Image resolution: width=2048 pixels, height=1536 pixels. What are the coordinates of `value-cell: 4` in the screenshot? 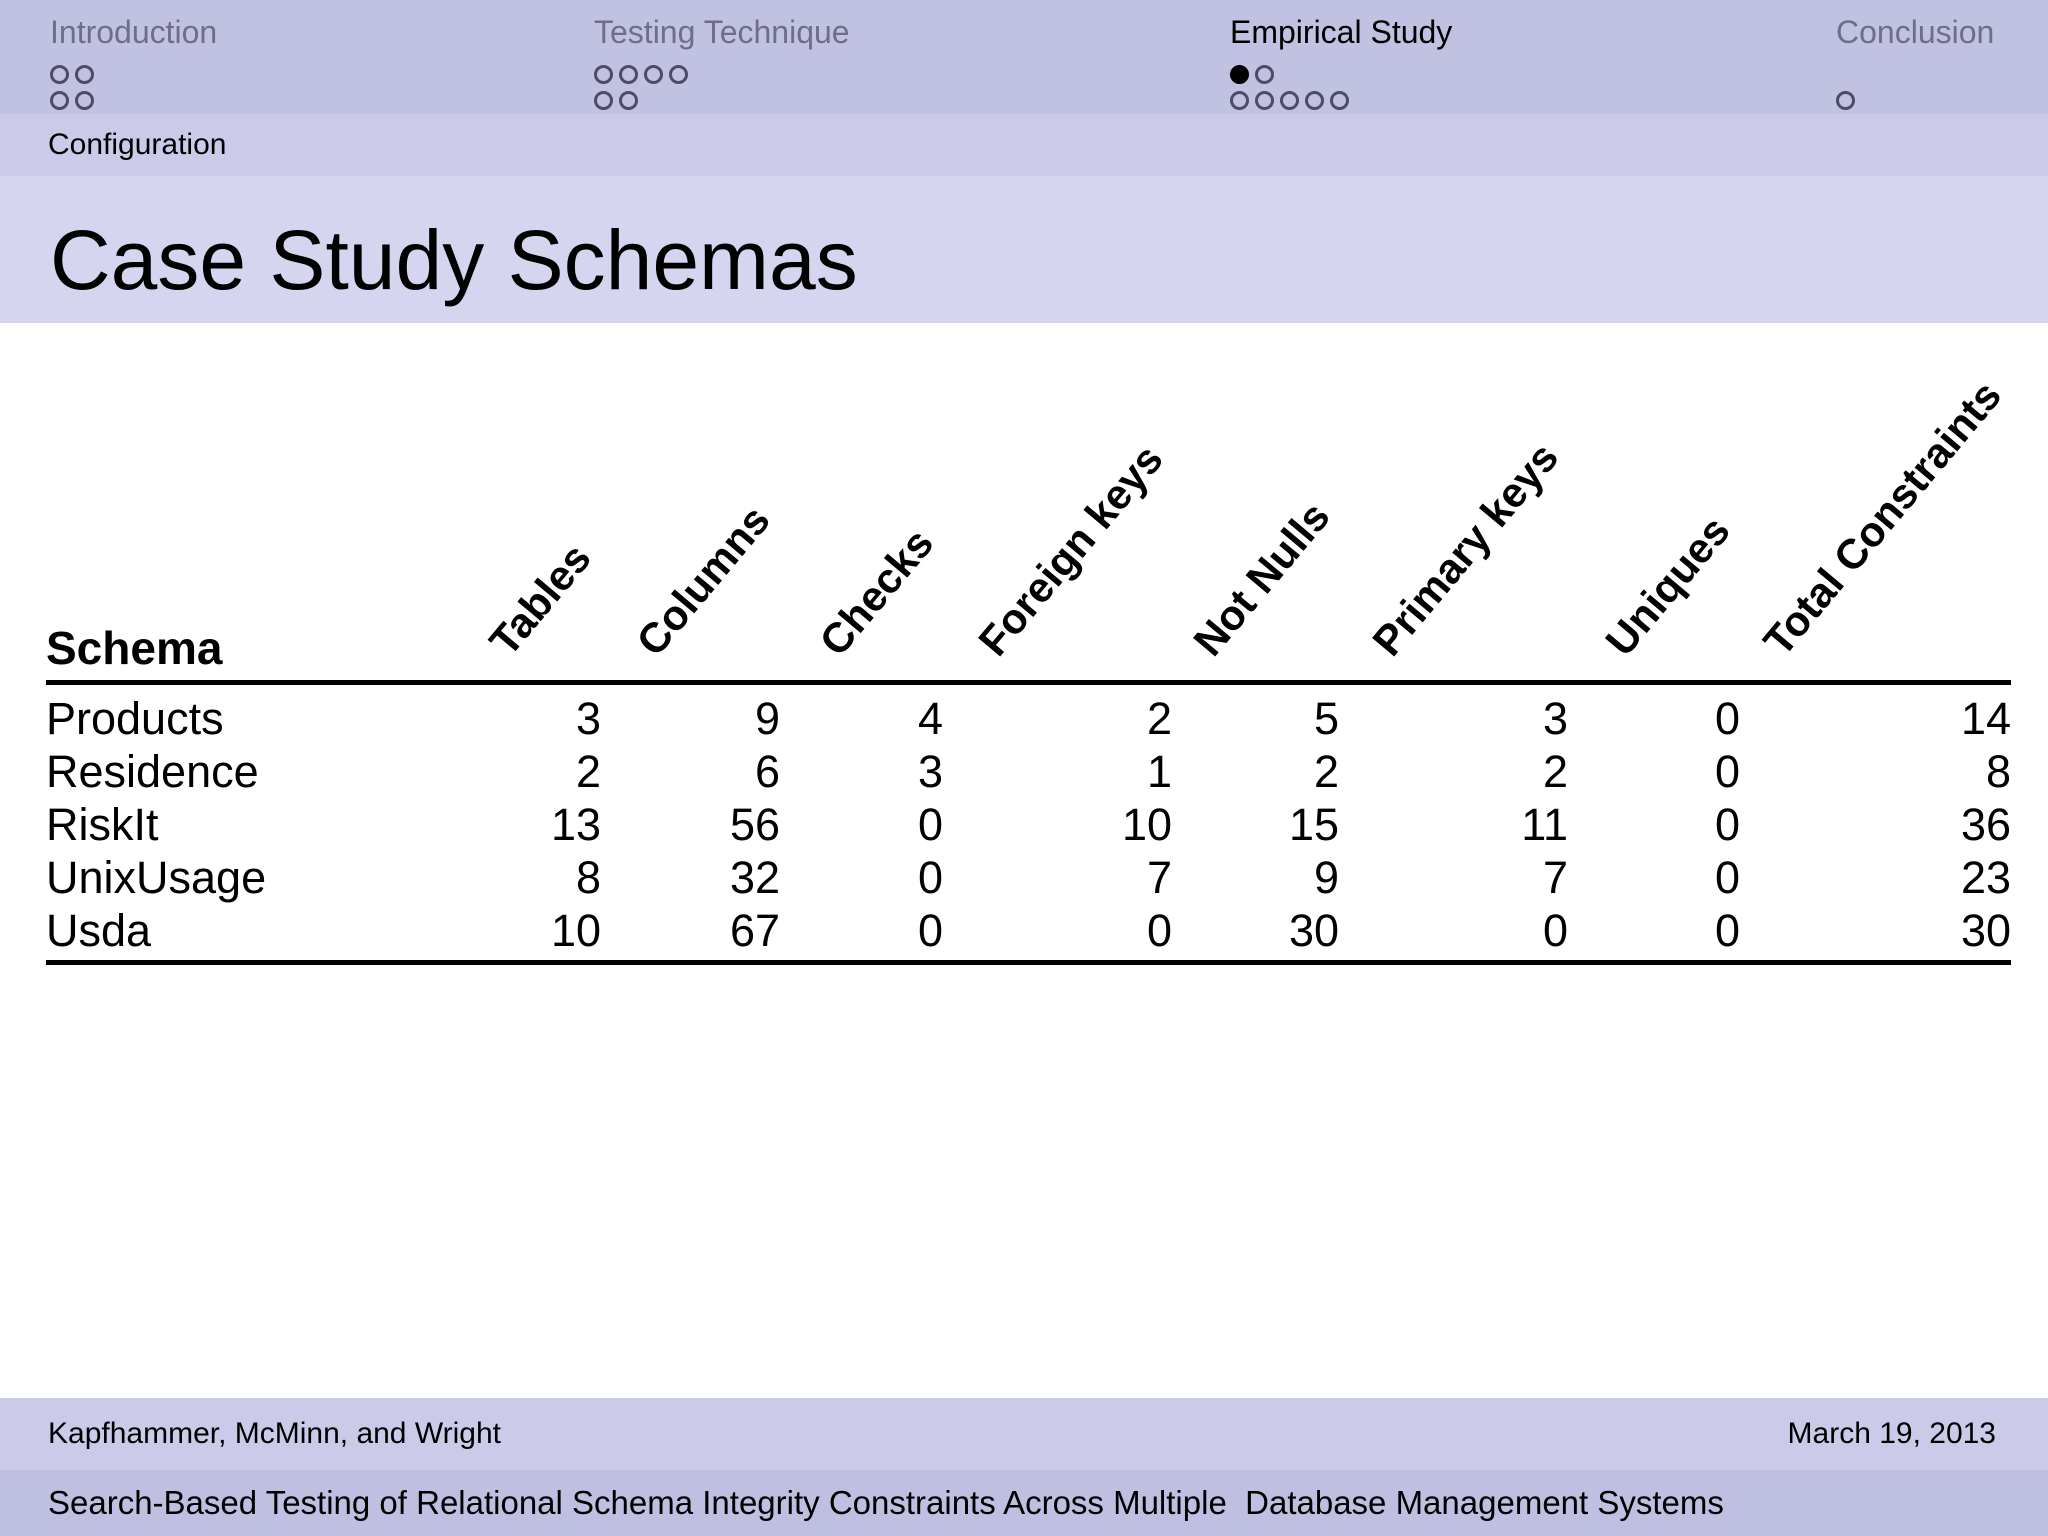 It's located at (930, 718).